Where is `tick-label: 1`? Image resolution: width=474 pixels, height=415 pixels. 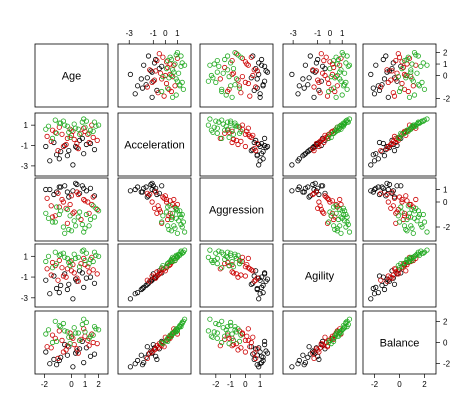 tick-label: 1 is located at coordinates (445, 190).